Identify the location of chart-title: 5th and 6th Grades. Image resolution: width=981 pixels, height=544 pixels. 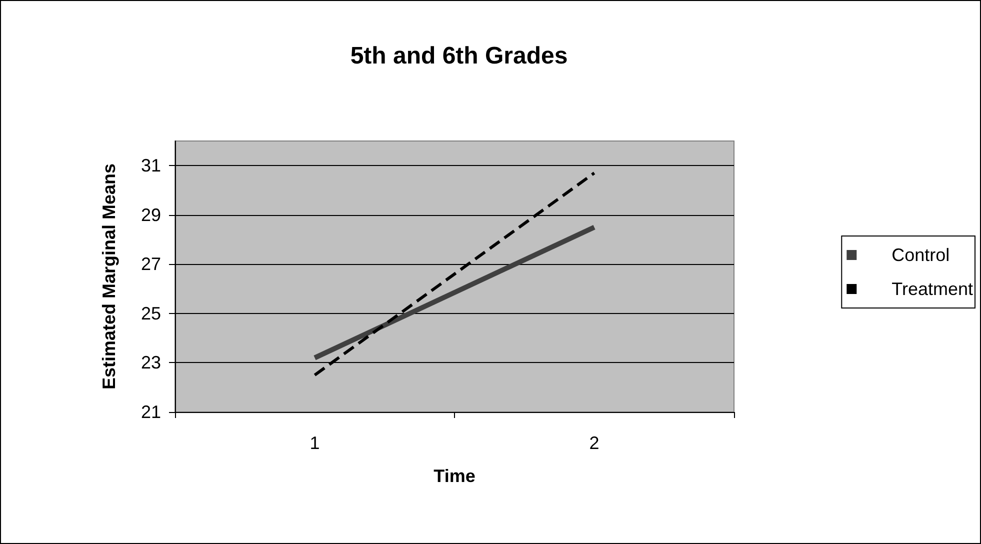
(459, 56).